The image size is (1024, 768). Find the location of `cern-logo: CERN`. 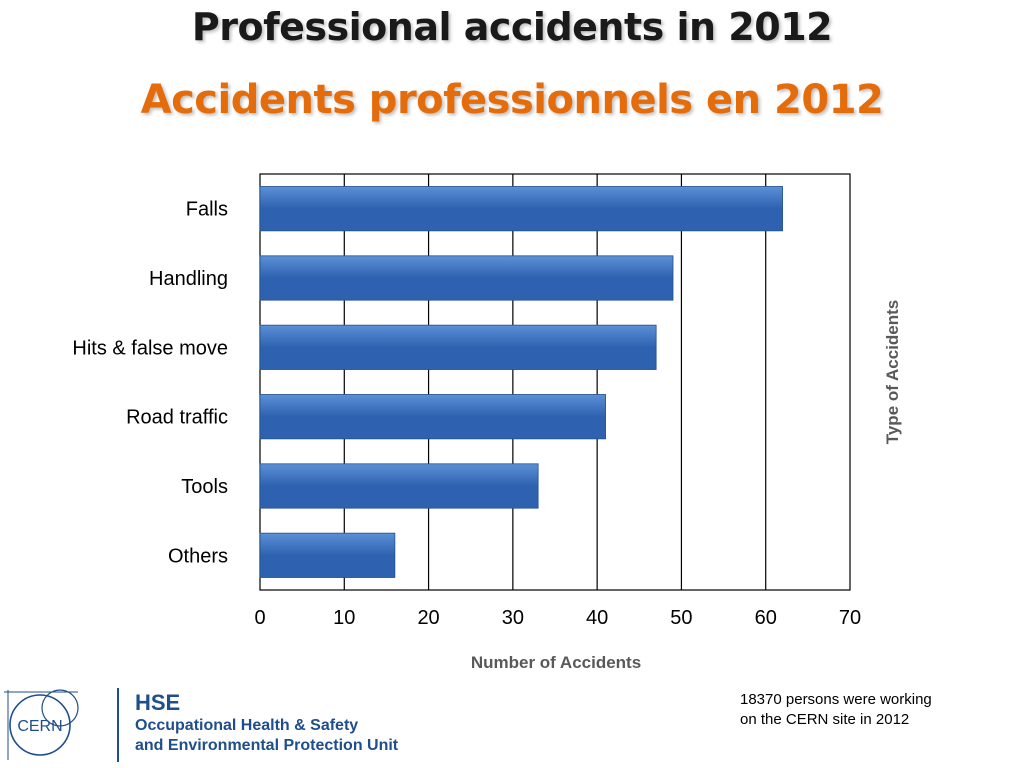

cern-logo: CERN is located at coordinates (41, 724).